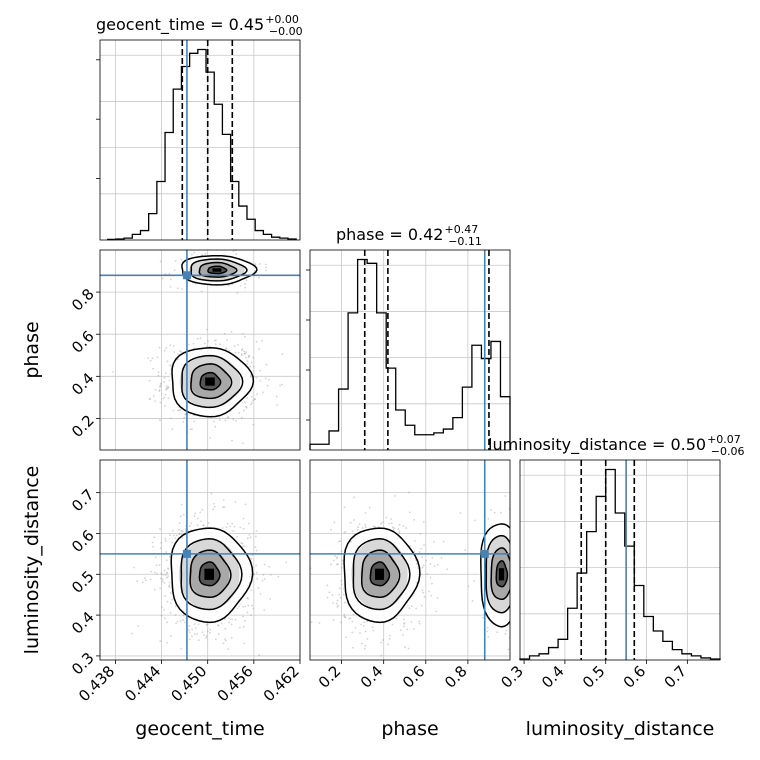 Image resolution: width=760 pixels, height=760 pixels. What do you see at coordinates (408, 337) in the screenshot?
I see `hist-panel-phase: phase = 0.42+0.47 −0.11` at bounding box center [408, 337].